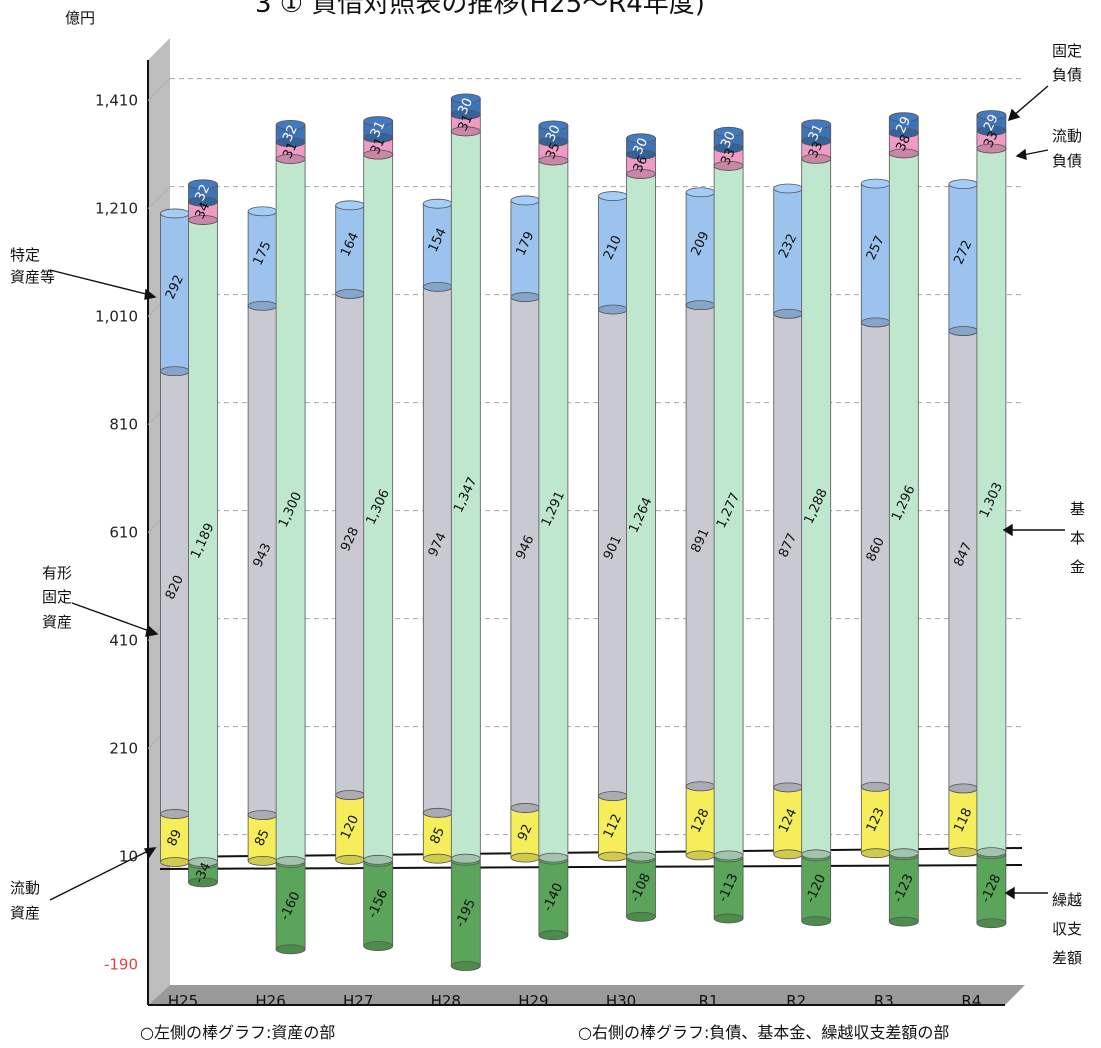 Image resolution: width=1101 pixels, height=1048 pixels. Describe the element at coordinates (884, 1001) in the screenshot. I see `x-category-label: R3` at that location.